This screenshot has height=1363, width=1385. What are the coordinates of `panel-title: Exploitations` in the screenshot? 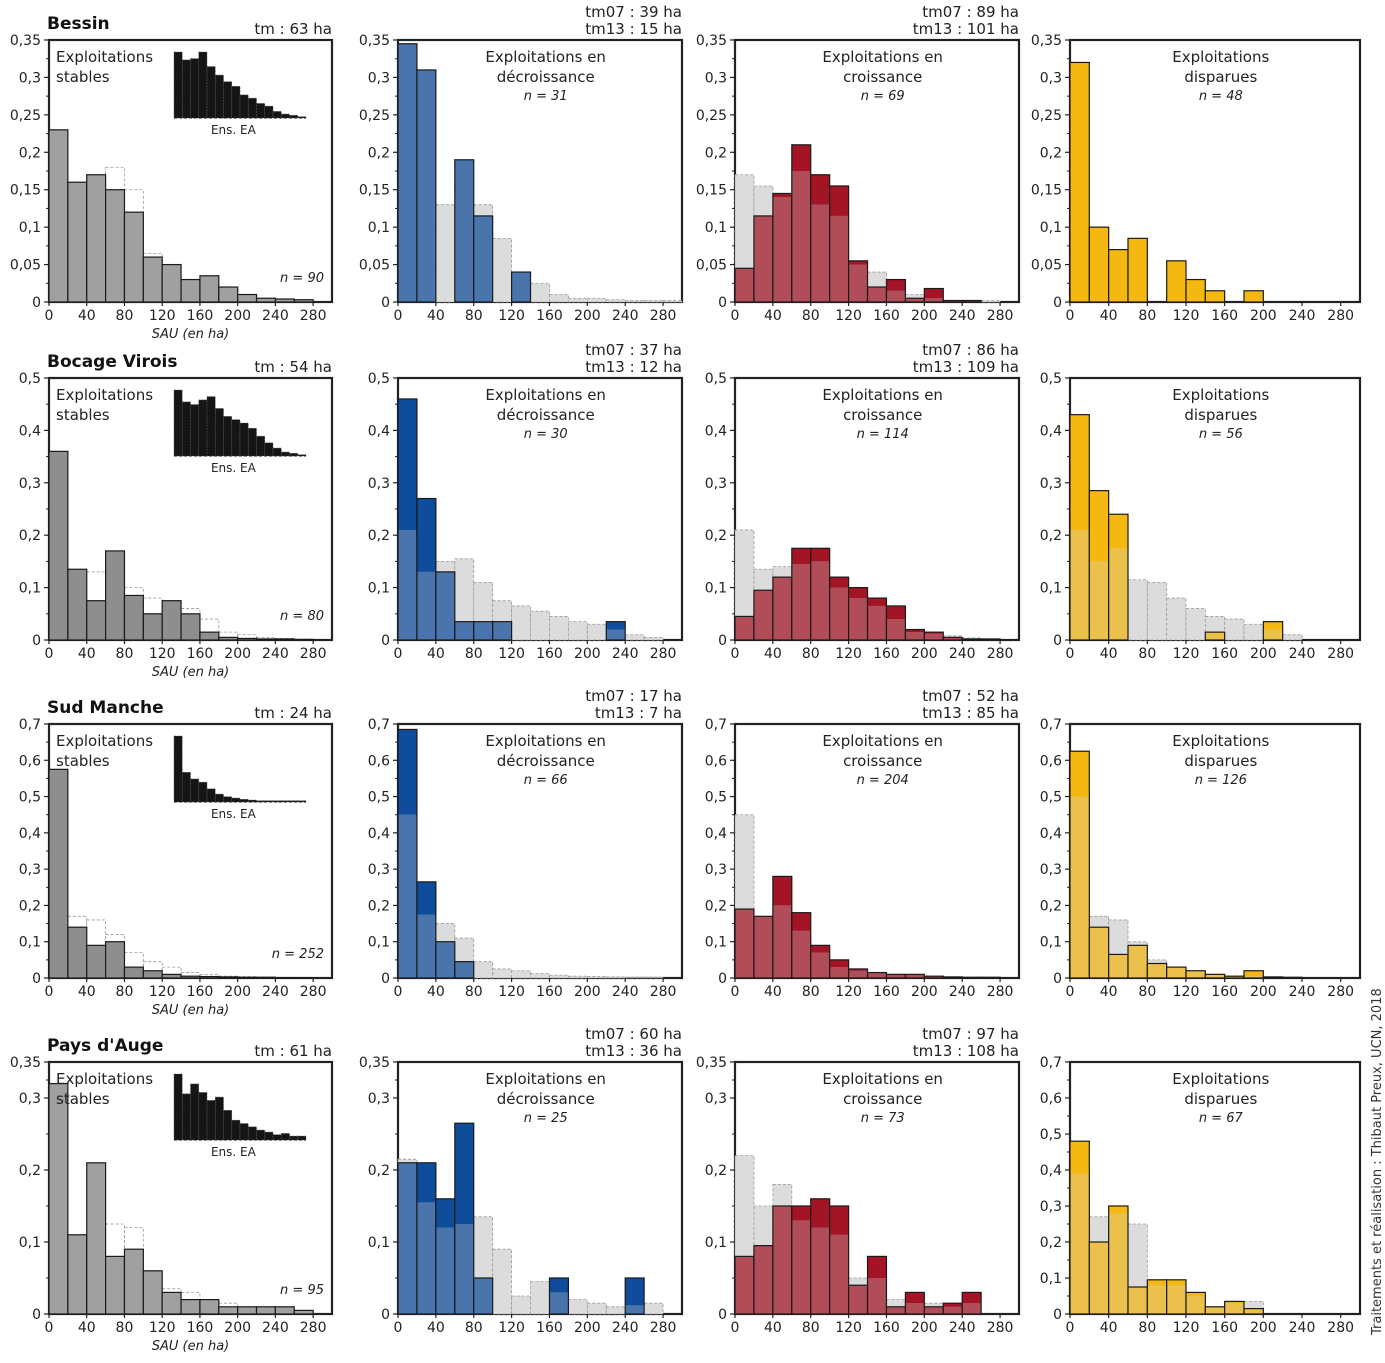 It's located at (1220, 57).